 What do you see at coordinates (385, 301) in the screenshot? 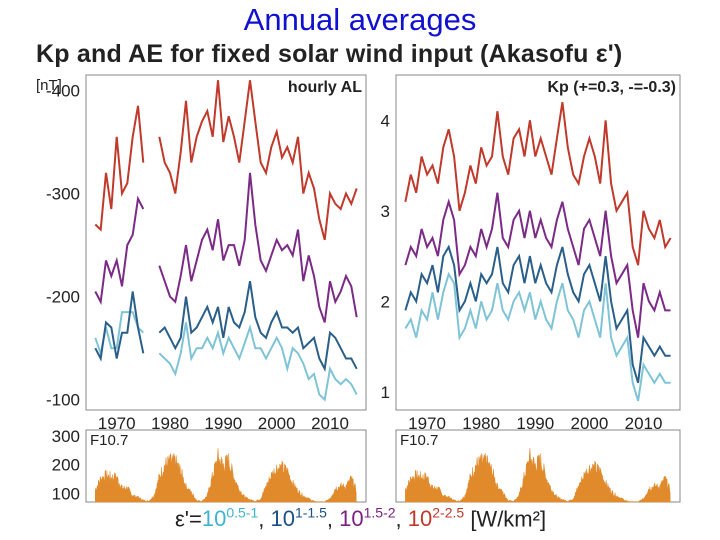
I see `kp-ytick-label: 2` at bounding box center [385, 301].